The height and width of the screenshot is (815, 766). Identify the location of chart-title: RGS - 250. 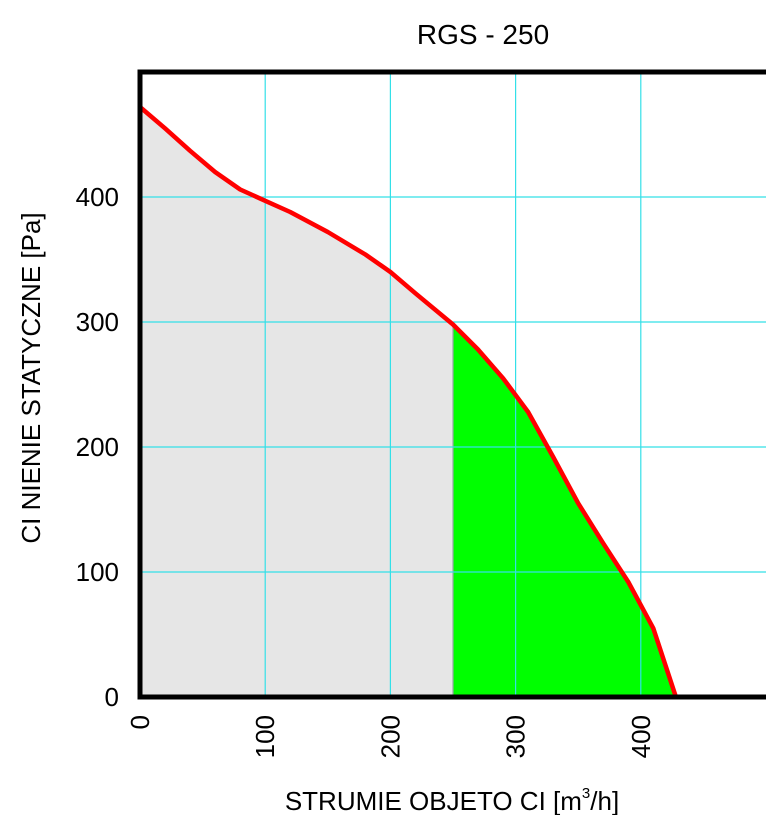
(483, 34).